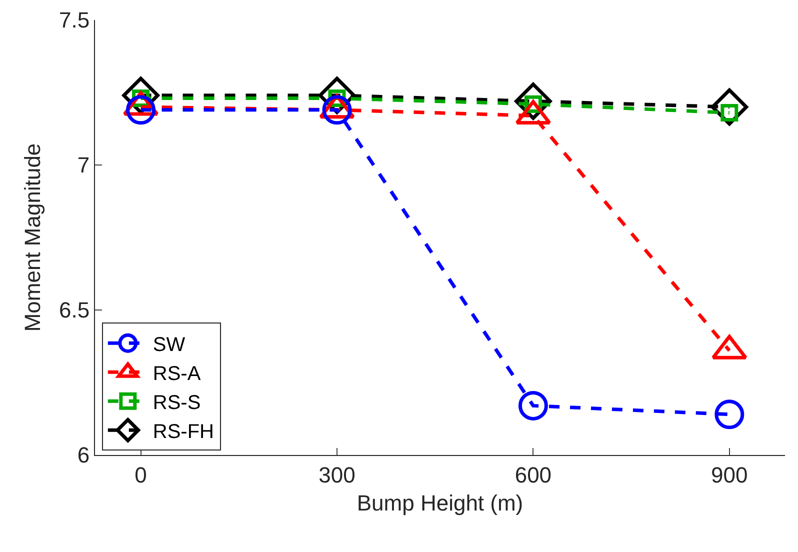 The width and height of the screenshot is (798, 552). What do you see at coordinates (176, 403) in the screenshot?
I see `legend-label: RS-S` at bounding box center [176, 403].